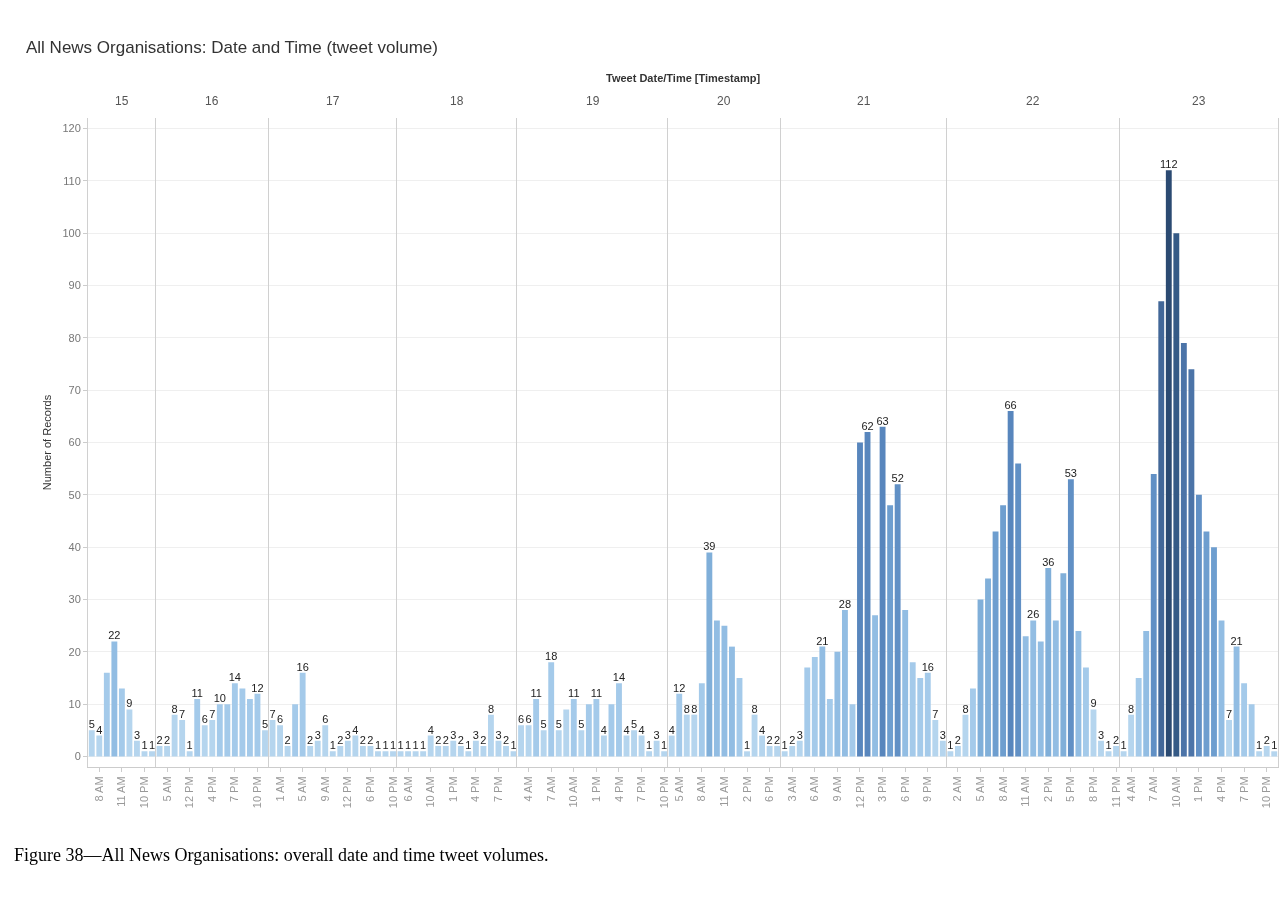  Describe the element at coordinates (232, 47) in the screenshot. I see `text: All News Organisations: Date and Time (tweet volume)` at that location.